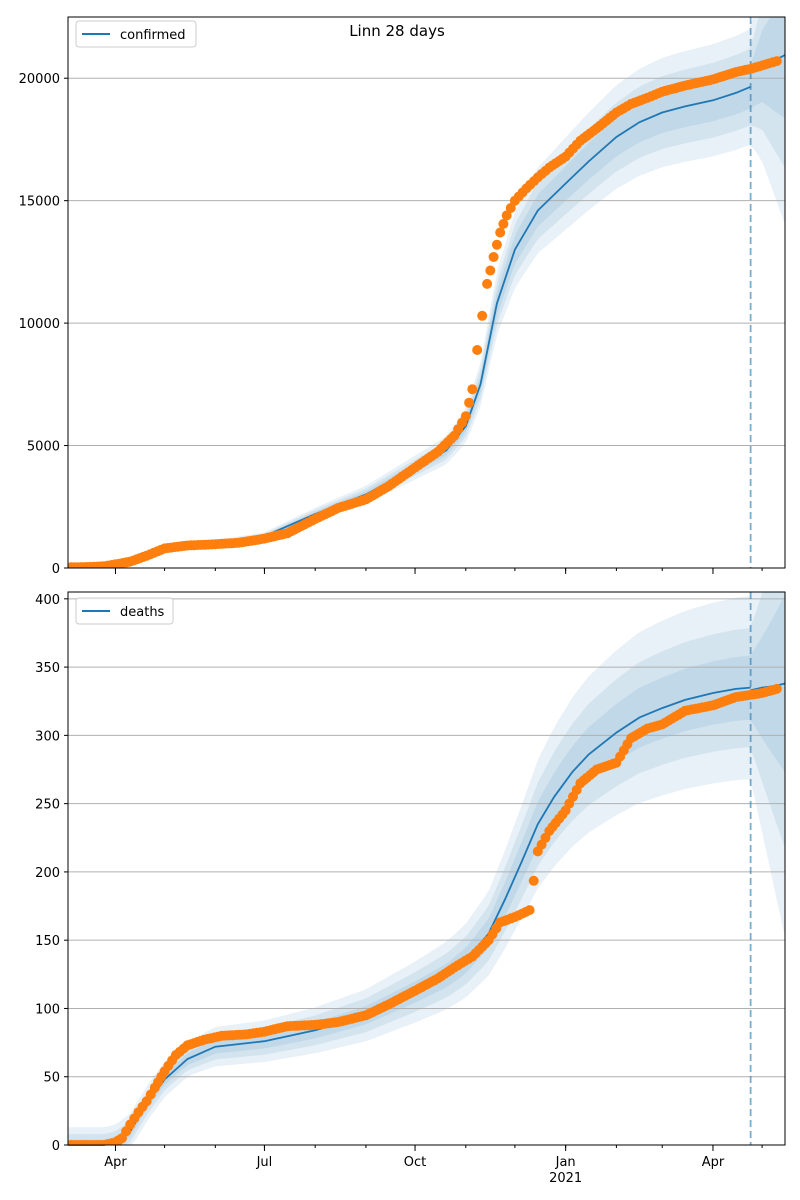  Describe the element at coordinates (39, 79) in the screenshot. I see `y-tick-label: 20000` at that location.